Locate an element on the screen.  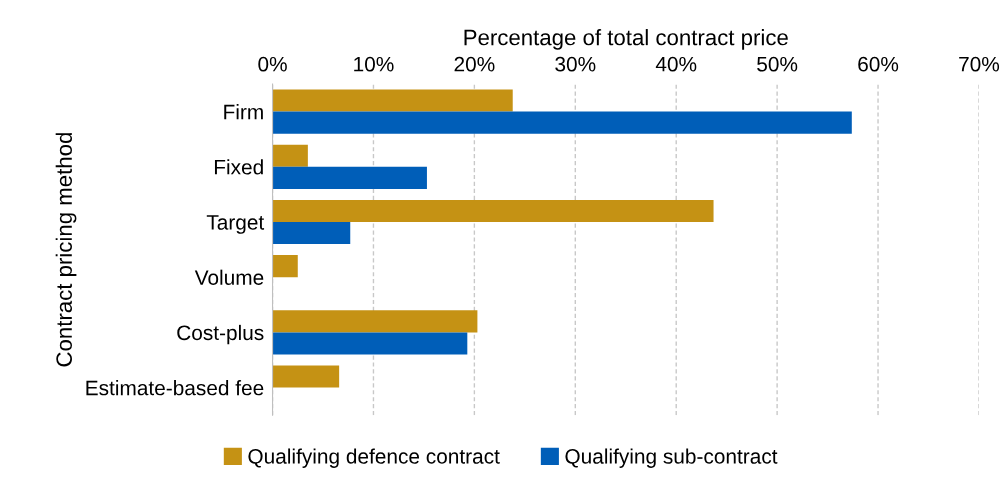
y-tick-label: Firm is located at coordinates (243, 112).